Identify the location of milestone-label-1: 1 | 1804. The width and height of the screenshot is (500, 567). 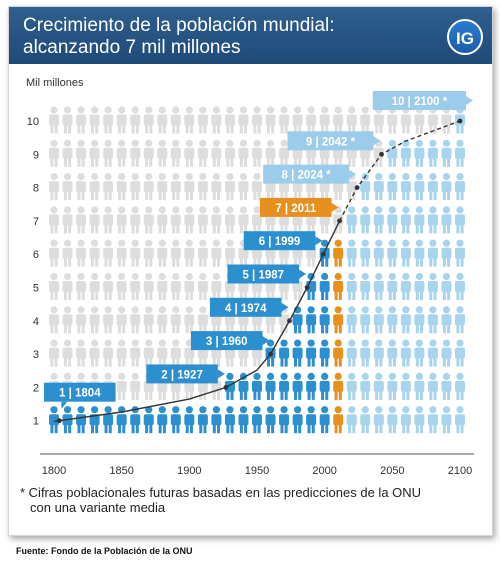
(80, 395).